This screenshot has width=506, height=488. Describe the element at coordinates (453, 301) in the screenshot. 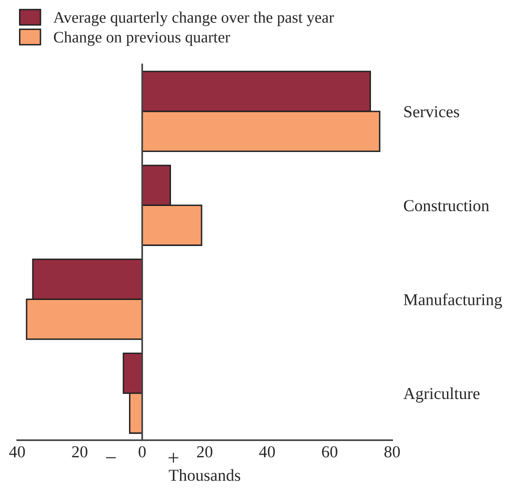

I see `y-tick-label: Manufacturing` at that location.